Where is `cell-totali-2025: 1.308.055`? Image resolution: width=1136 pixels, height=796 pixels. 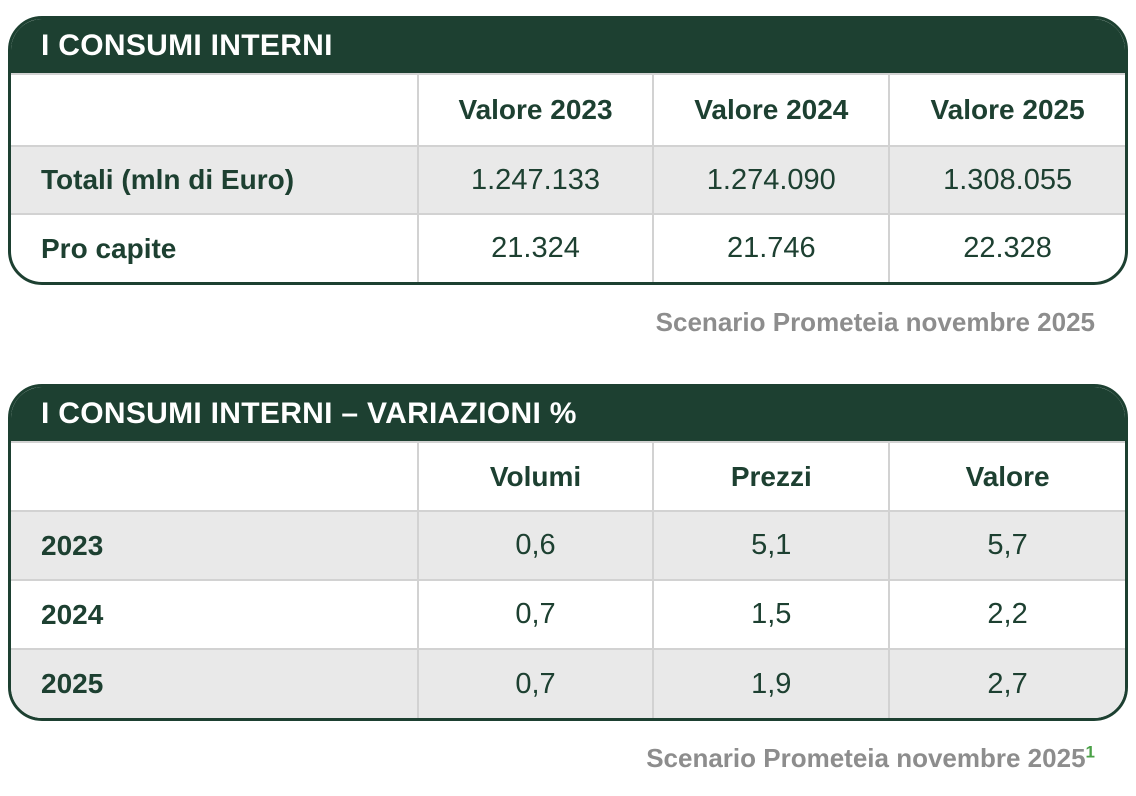 cell-totali-2025: 1.308.055 is located at coordinates (1006, 180).